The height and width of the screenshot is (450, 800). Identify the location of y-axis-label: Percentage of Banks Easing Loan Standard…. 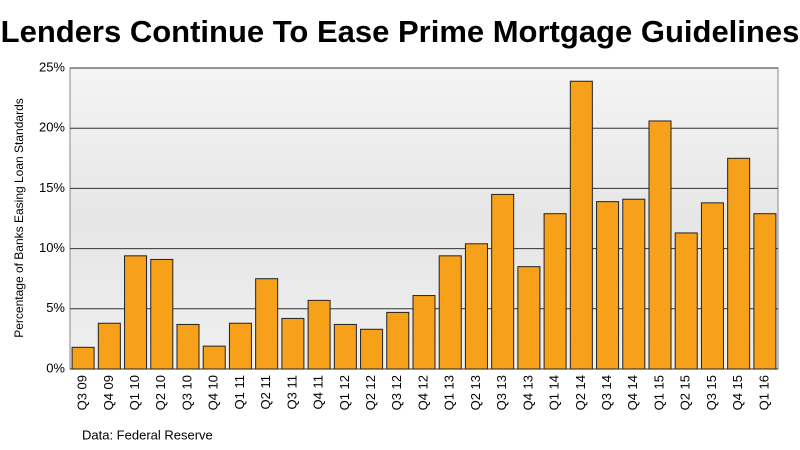
(19, 218).